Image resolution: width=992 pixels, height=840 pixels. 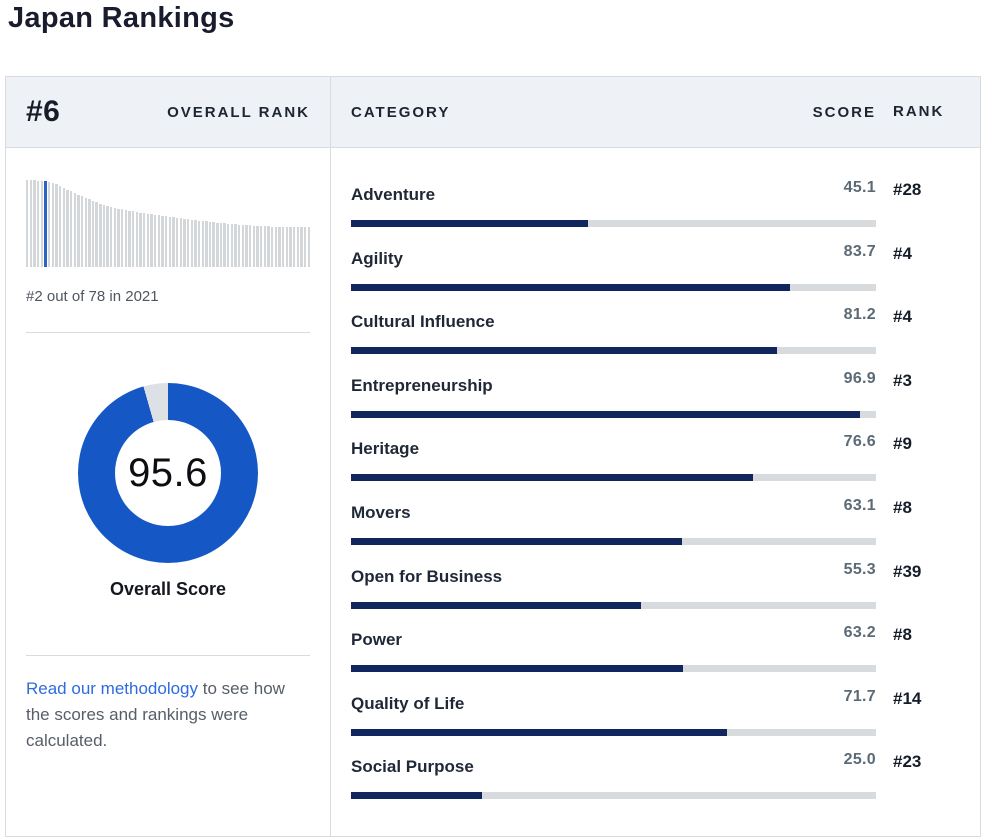 I want to click on category-rank: #3, so click(x=902, y=380).